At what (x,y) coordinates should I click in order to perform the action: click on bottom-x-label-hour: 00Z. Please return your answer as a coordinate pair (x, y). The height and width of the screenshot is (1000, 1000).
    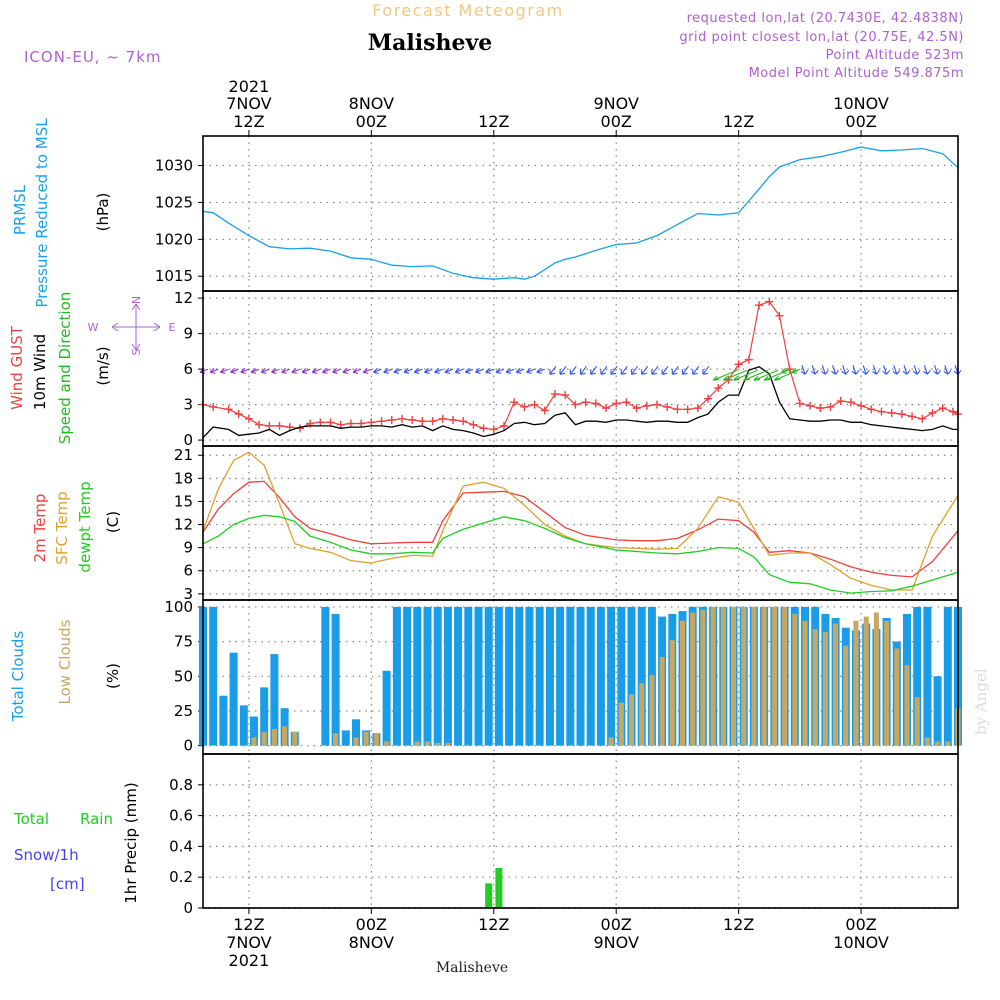
    Looking at the image, I should click on (371, 924).